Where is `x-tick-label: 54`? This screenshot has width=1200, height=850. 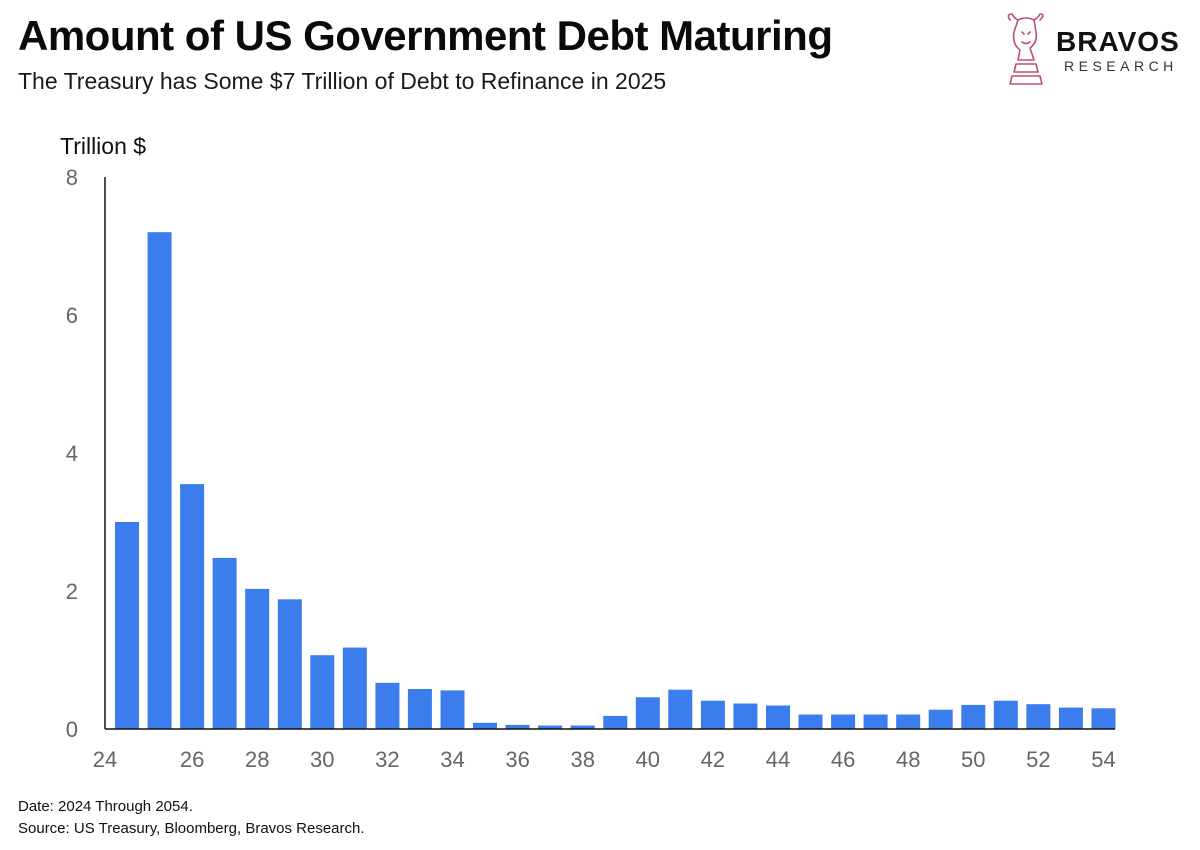 x-tick-label: 54 is located at coordinates (1103, 759).